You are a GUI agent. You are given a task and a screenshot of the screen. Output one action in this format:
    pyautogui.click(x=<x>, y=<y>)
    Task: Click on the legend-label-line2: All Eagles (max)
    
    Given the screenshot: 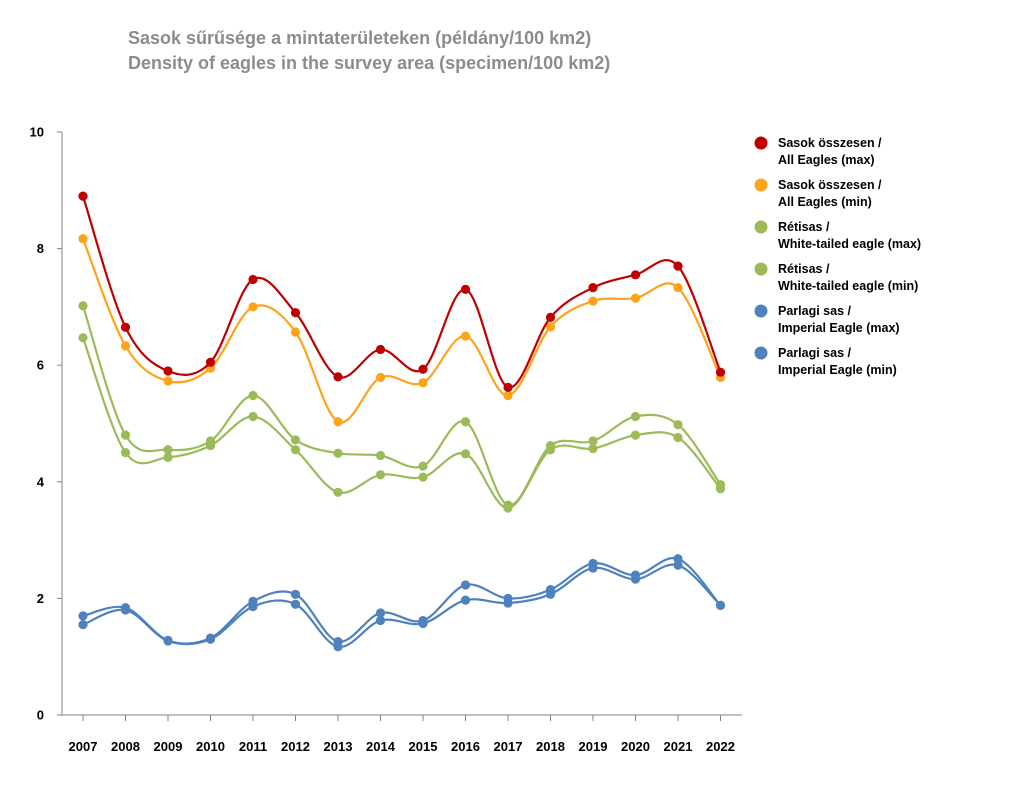 What is the action you would take?
    pyautogui.click(x=826, y=160)
    